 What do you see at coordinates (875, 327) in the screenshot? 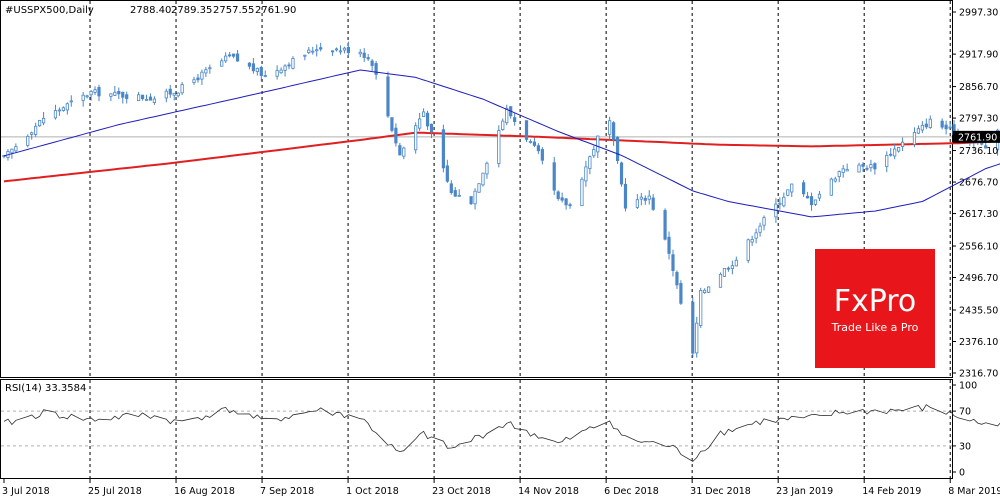
I see `logo-tagline: Trade Like a Pro` at bounding box center [875, 327].